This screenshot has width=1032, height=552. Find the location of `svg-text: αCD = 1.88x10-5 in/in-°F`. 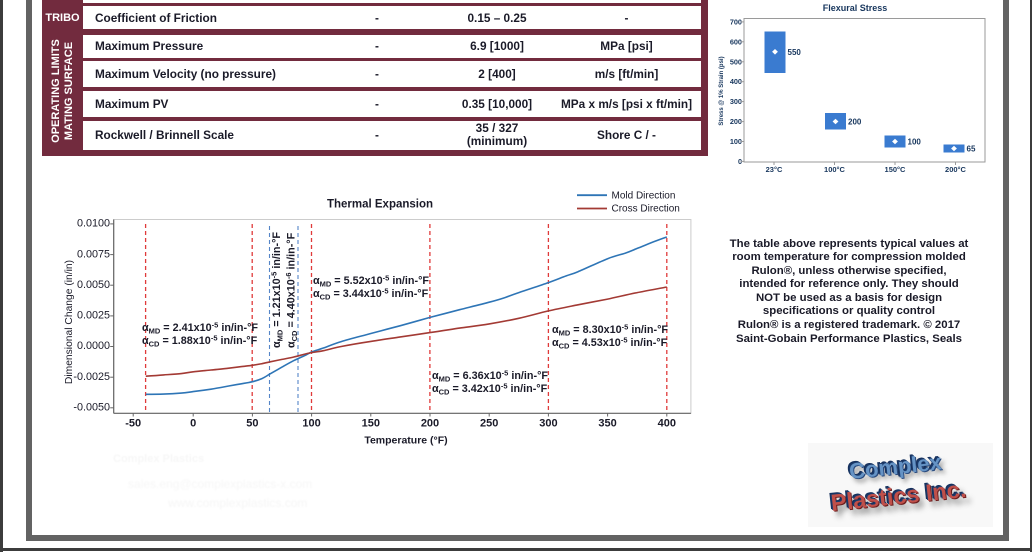

svg-text: αCD = 1.88x10-5 in/in-°F is located at coordinates (200, 341).